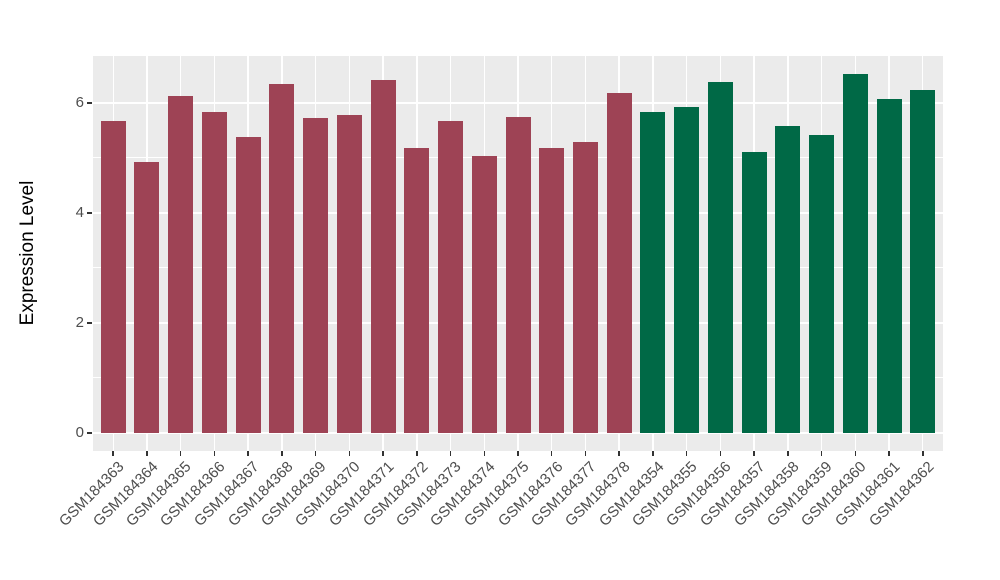 The height and width of the screenshot is (580, 1000). What do you see at coordinates (79, 212) in the screenshot?
I see `y-tick-label-4: 4` at bounding box center [79, 212].